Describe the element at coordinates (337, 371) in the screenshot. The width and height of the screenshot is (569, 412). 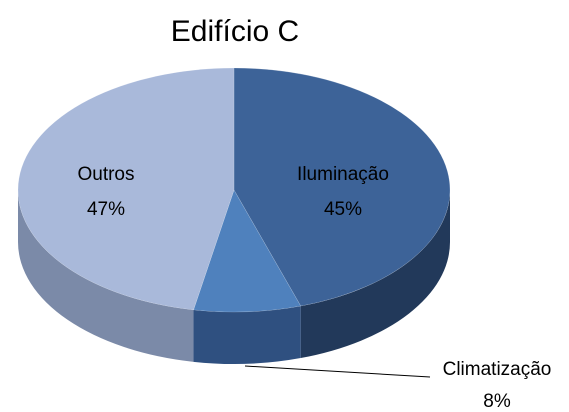
I see `leader-line` at that location.